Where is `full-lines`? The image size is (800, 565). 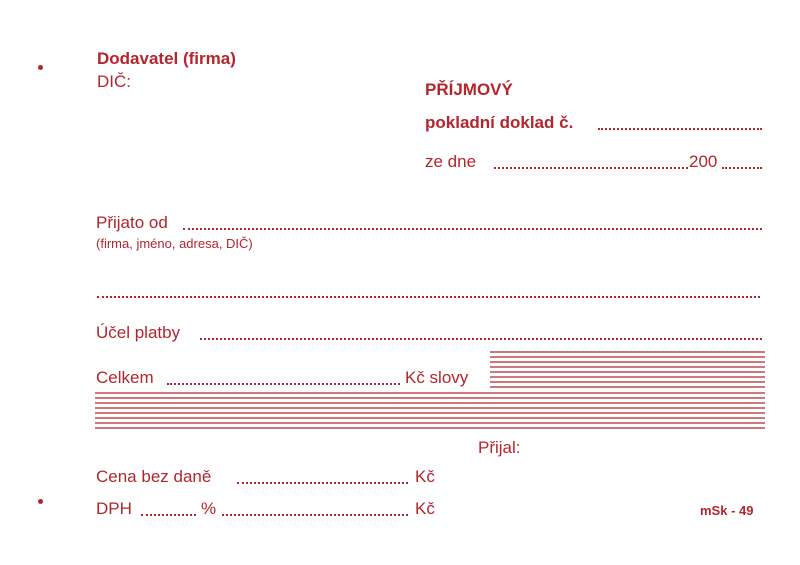
full-lines is located at coordinates (430, 410).